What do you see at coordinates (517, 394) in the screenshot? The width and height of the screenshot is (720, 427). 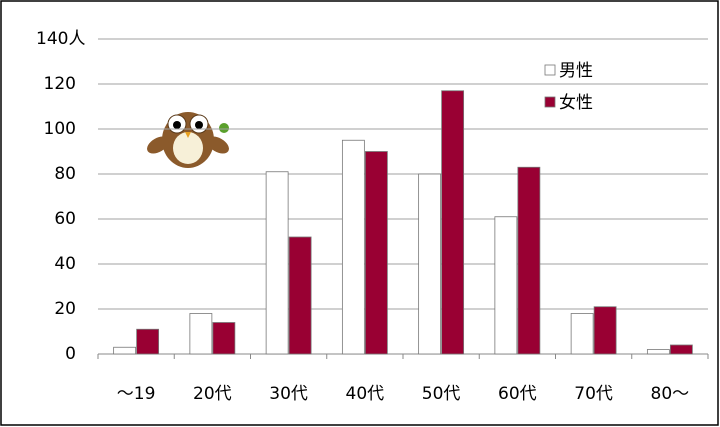 I see `x-tick-label: 60代` at bounding box center [517, 394].